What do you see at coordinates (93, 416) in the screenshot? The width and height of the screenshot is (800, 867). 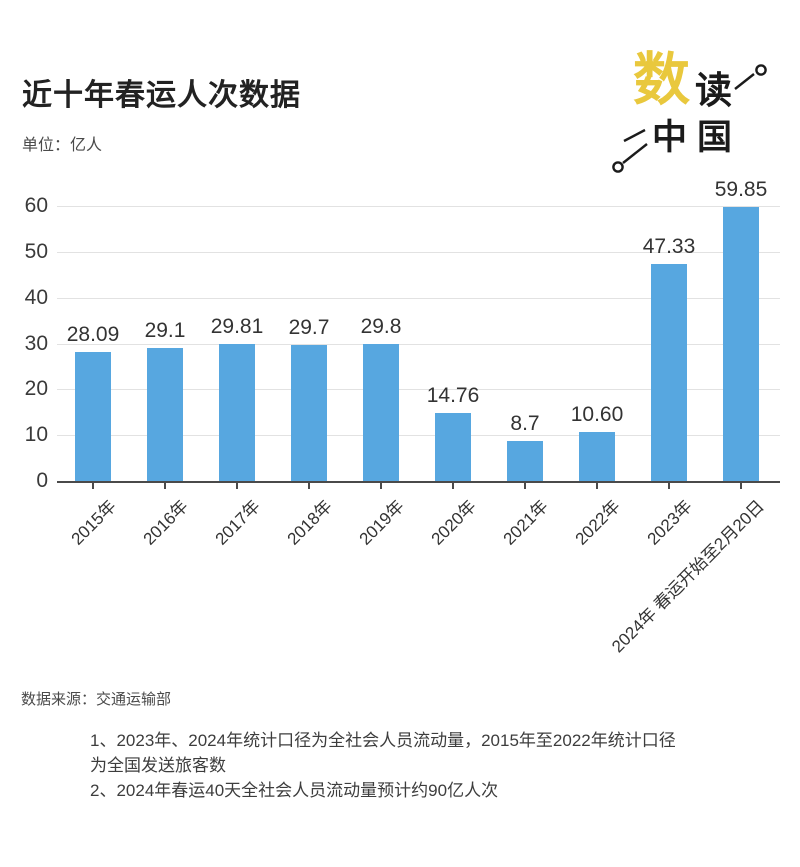 I see `bar-2015年` at bounding box center [93, 416].